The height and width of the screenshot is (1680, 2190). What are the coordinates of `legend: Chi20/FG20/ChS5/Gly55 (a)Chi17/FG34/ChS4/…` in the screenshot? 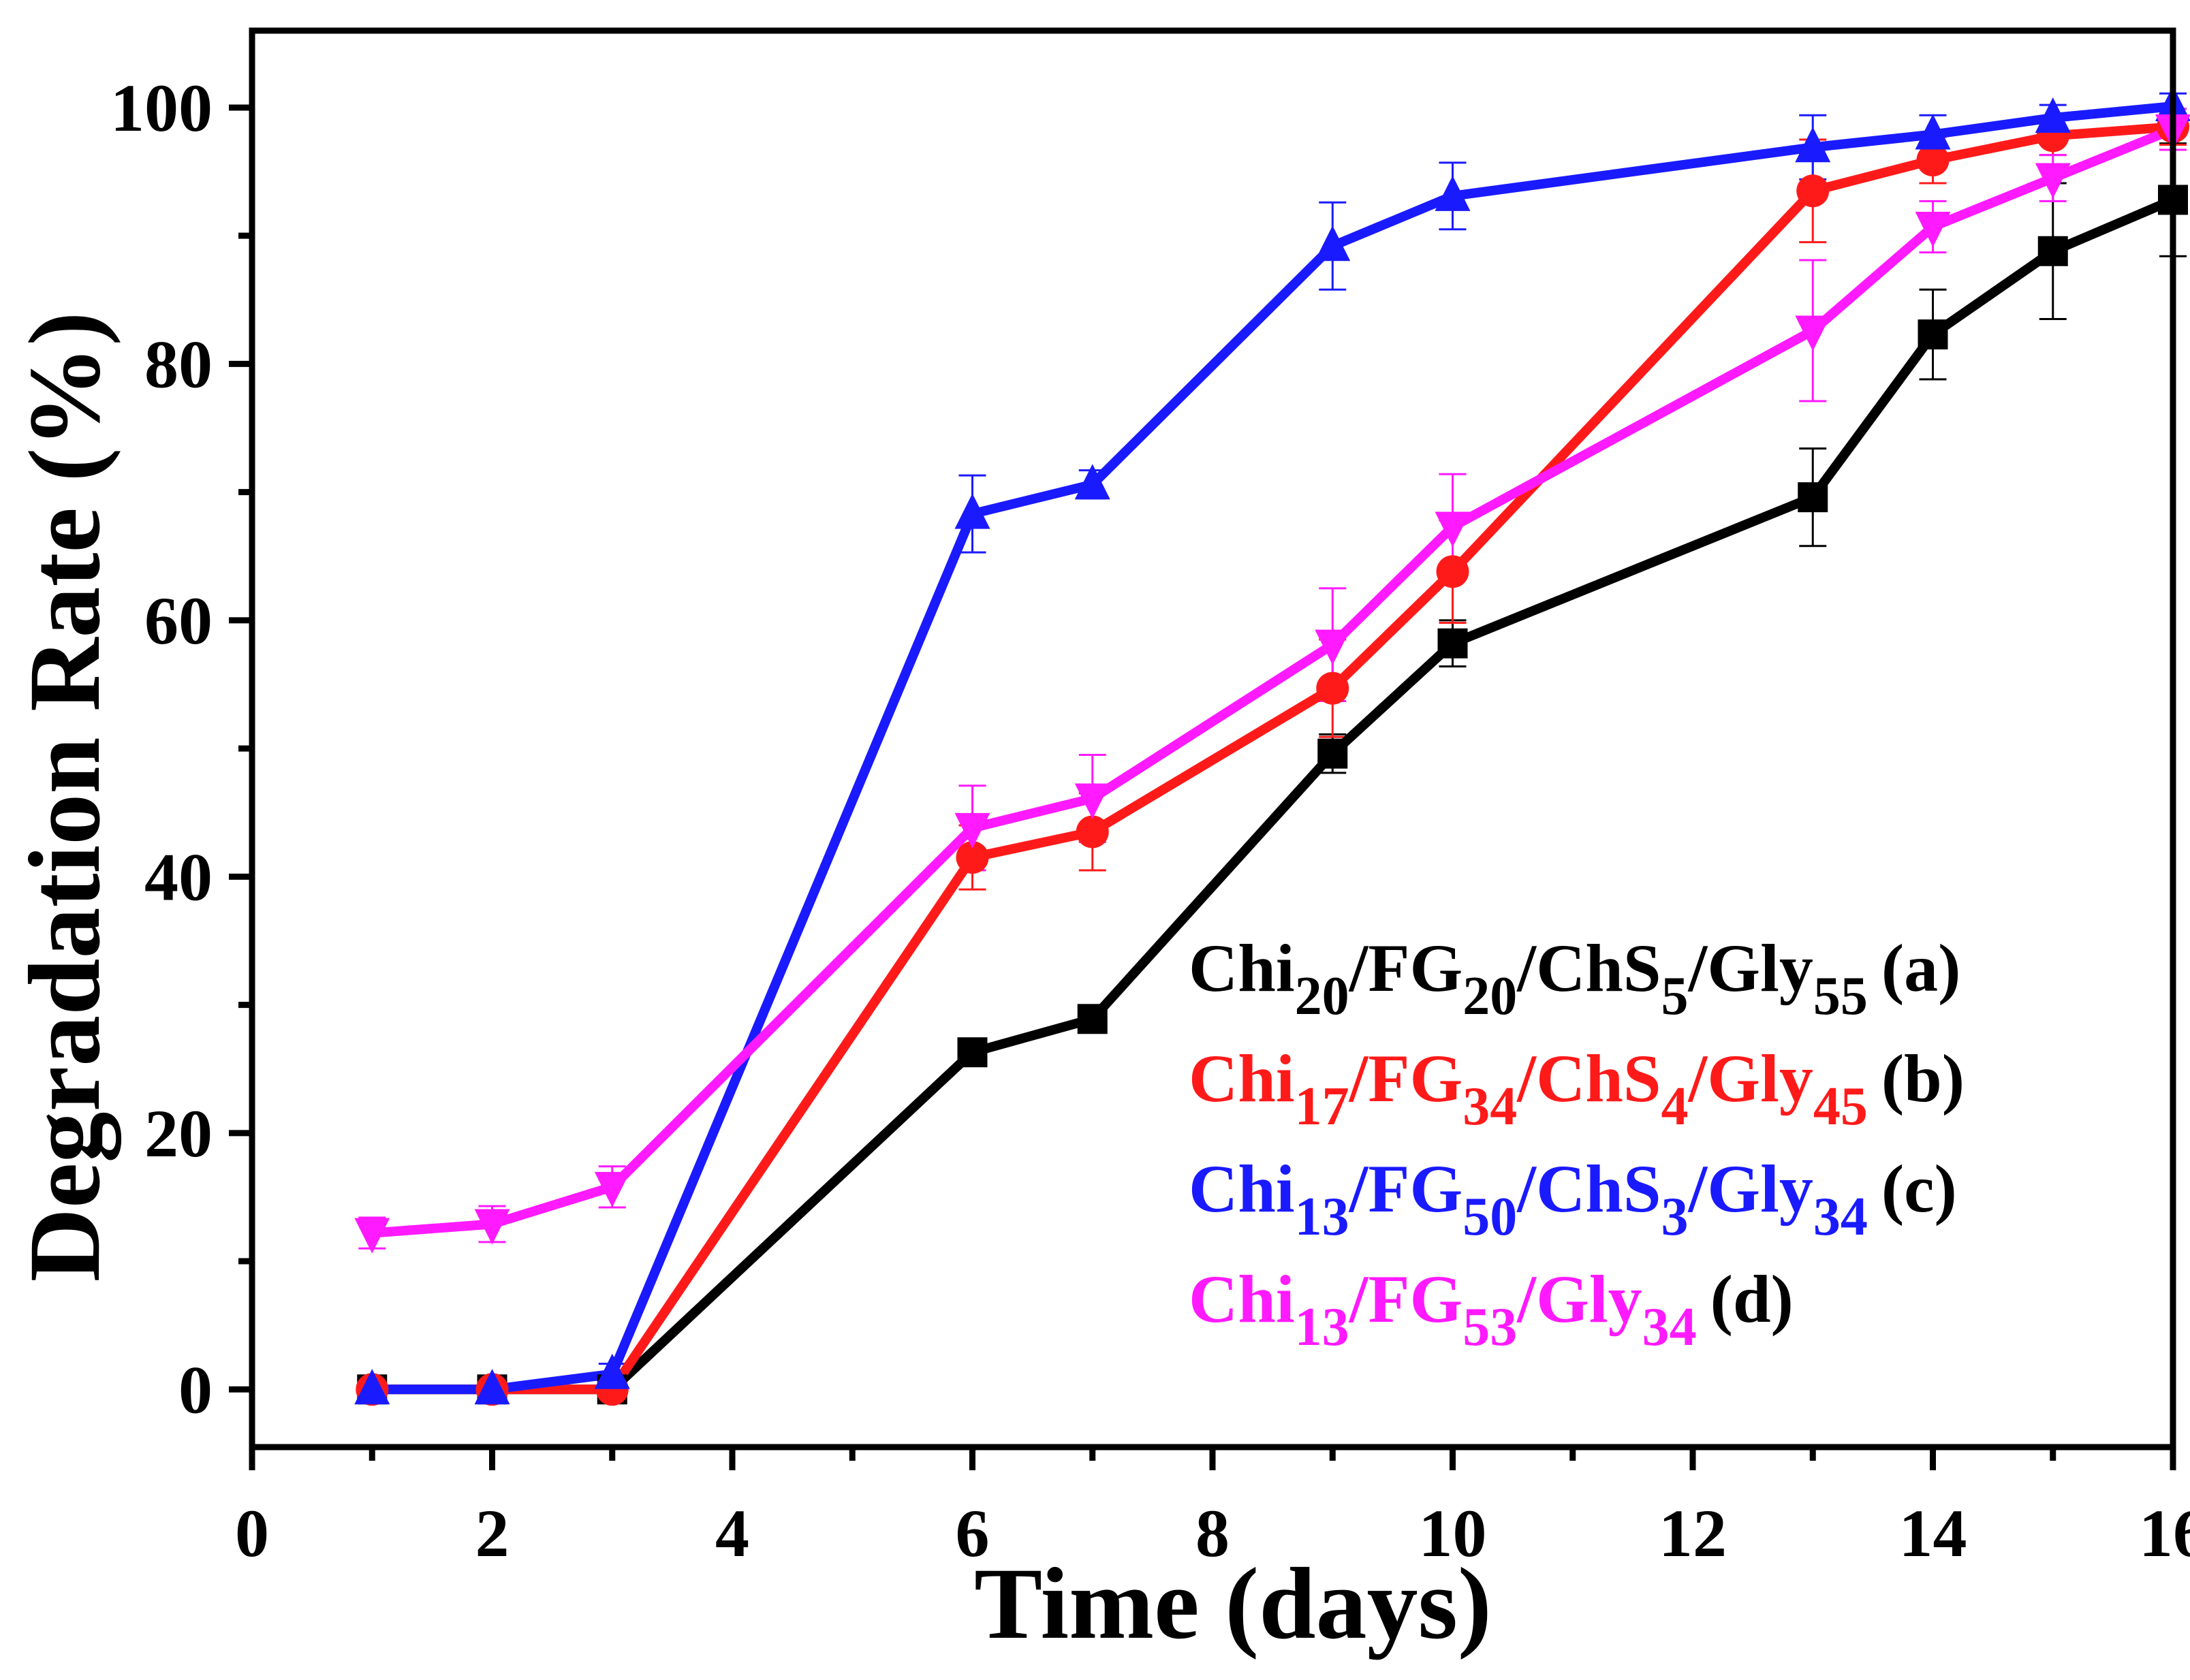 It's located at (1577, 1143).